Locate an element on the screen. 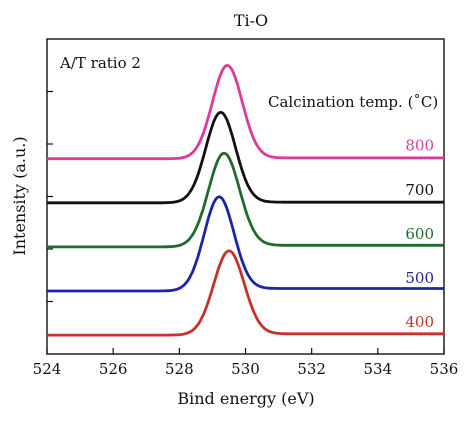  x-axis-label: Bind energy (eV) is located at coordinates (245, 398).